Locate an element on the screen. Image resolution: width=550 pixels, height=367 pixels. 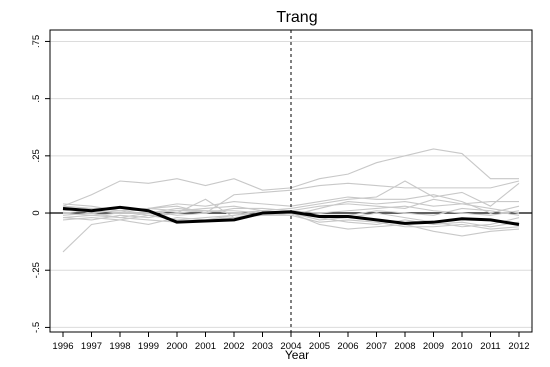
x-tick-label: 2011 is located at coordinates (490, 346).